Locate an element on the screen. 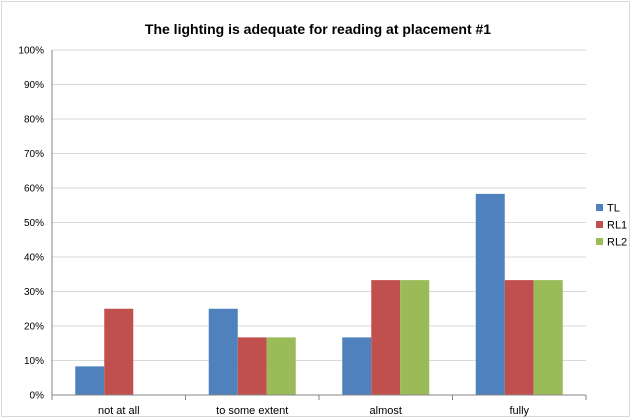 This screenshot has width=633, height=420. y-axis-ticks: 0% 10% 20% 30% 40% 50% 60% 70% 80% 90% 100% is located at coordinates (31, 224).